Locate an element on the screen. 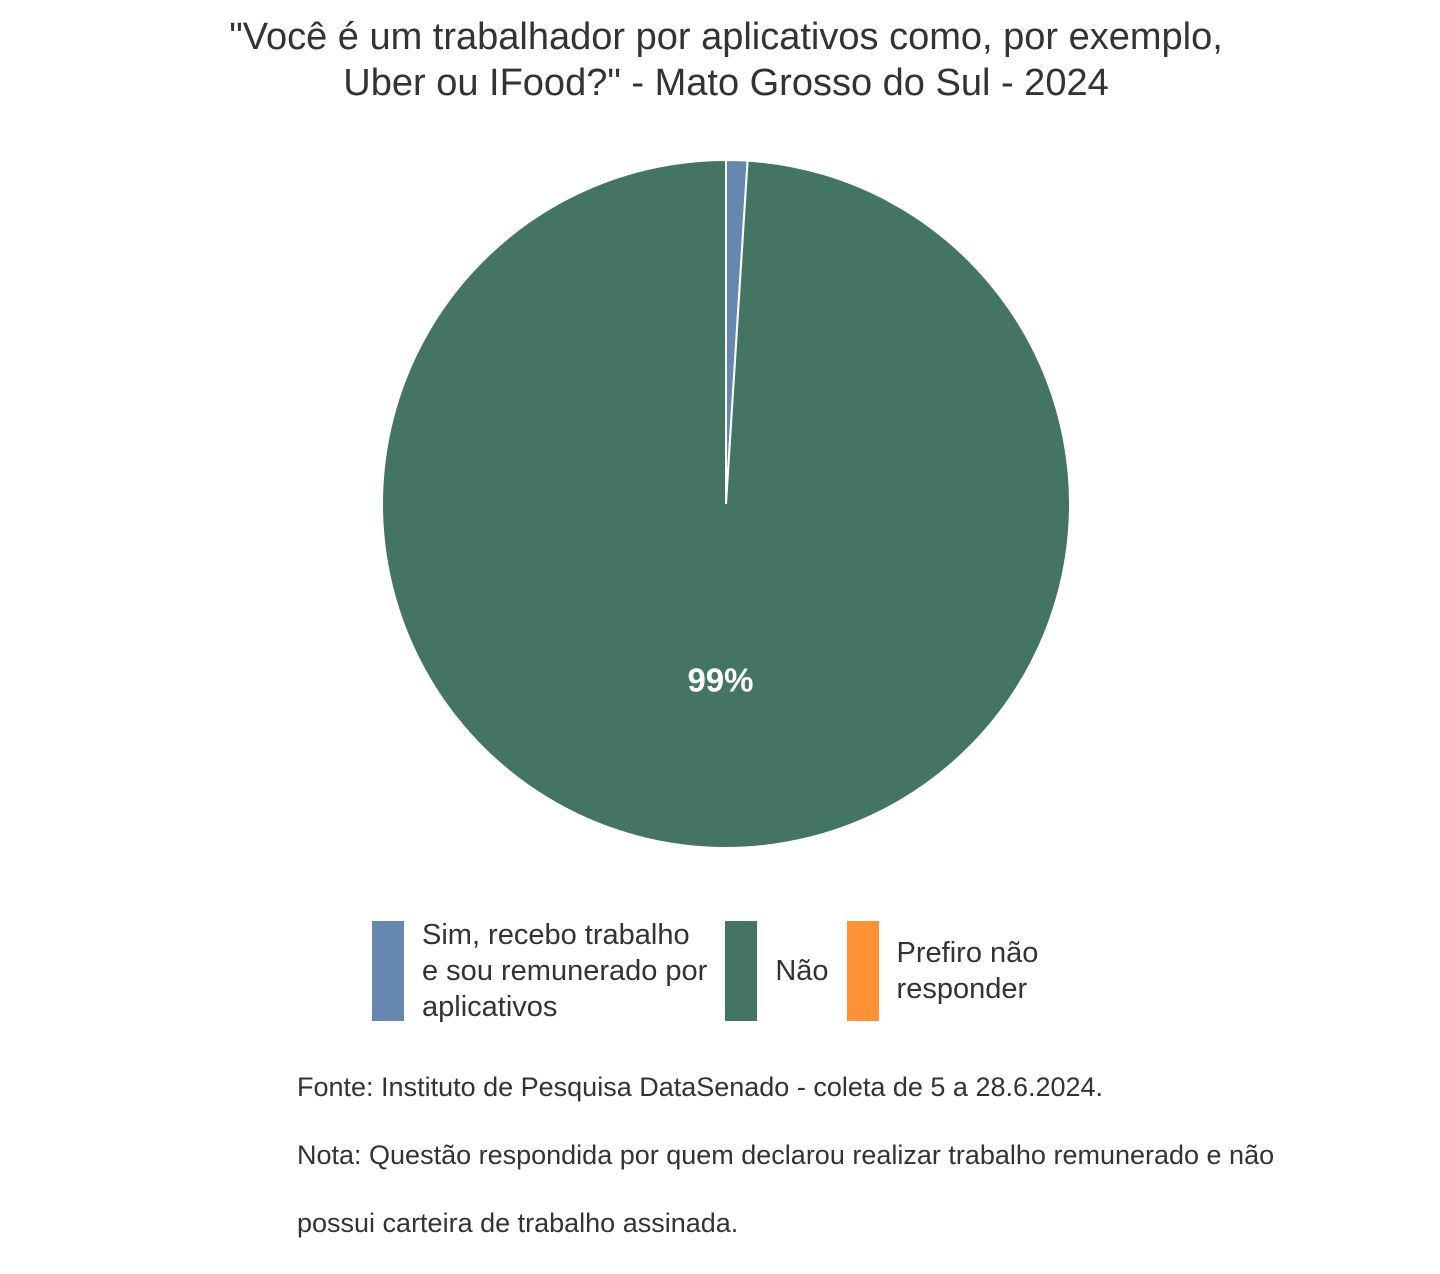  legend-swatch-sim is located at coordinates (388, 971).